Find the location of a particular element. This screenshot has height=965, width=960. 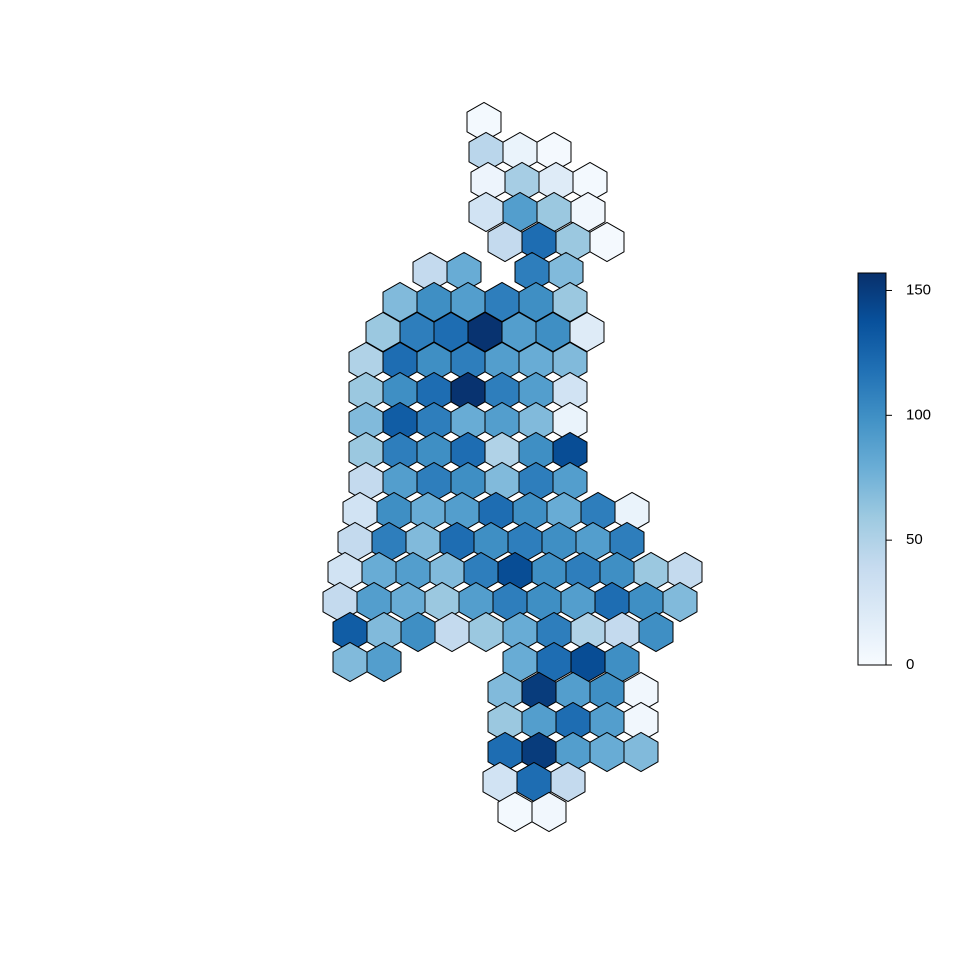

color-tick-label: 150 is located at coordinates (918, 289).